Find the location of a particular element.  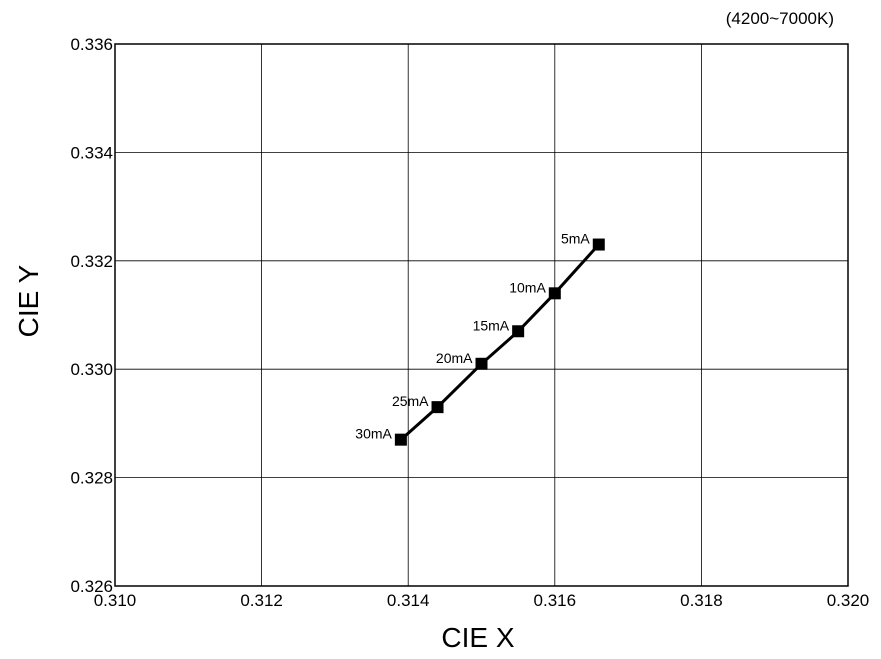

y-tick-label: 0.336 is located at coordinates (91, 44).